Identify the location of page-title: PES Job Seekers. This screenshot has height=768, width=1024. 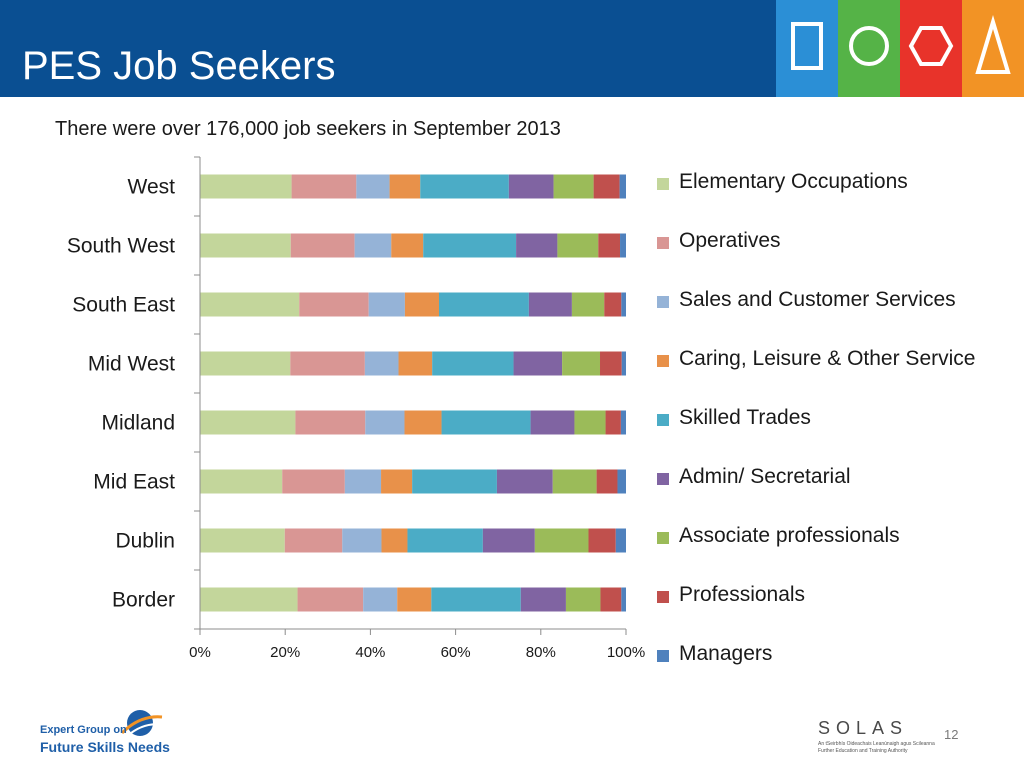
(179, 66).